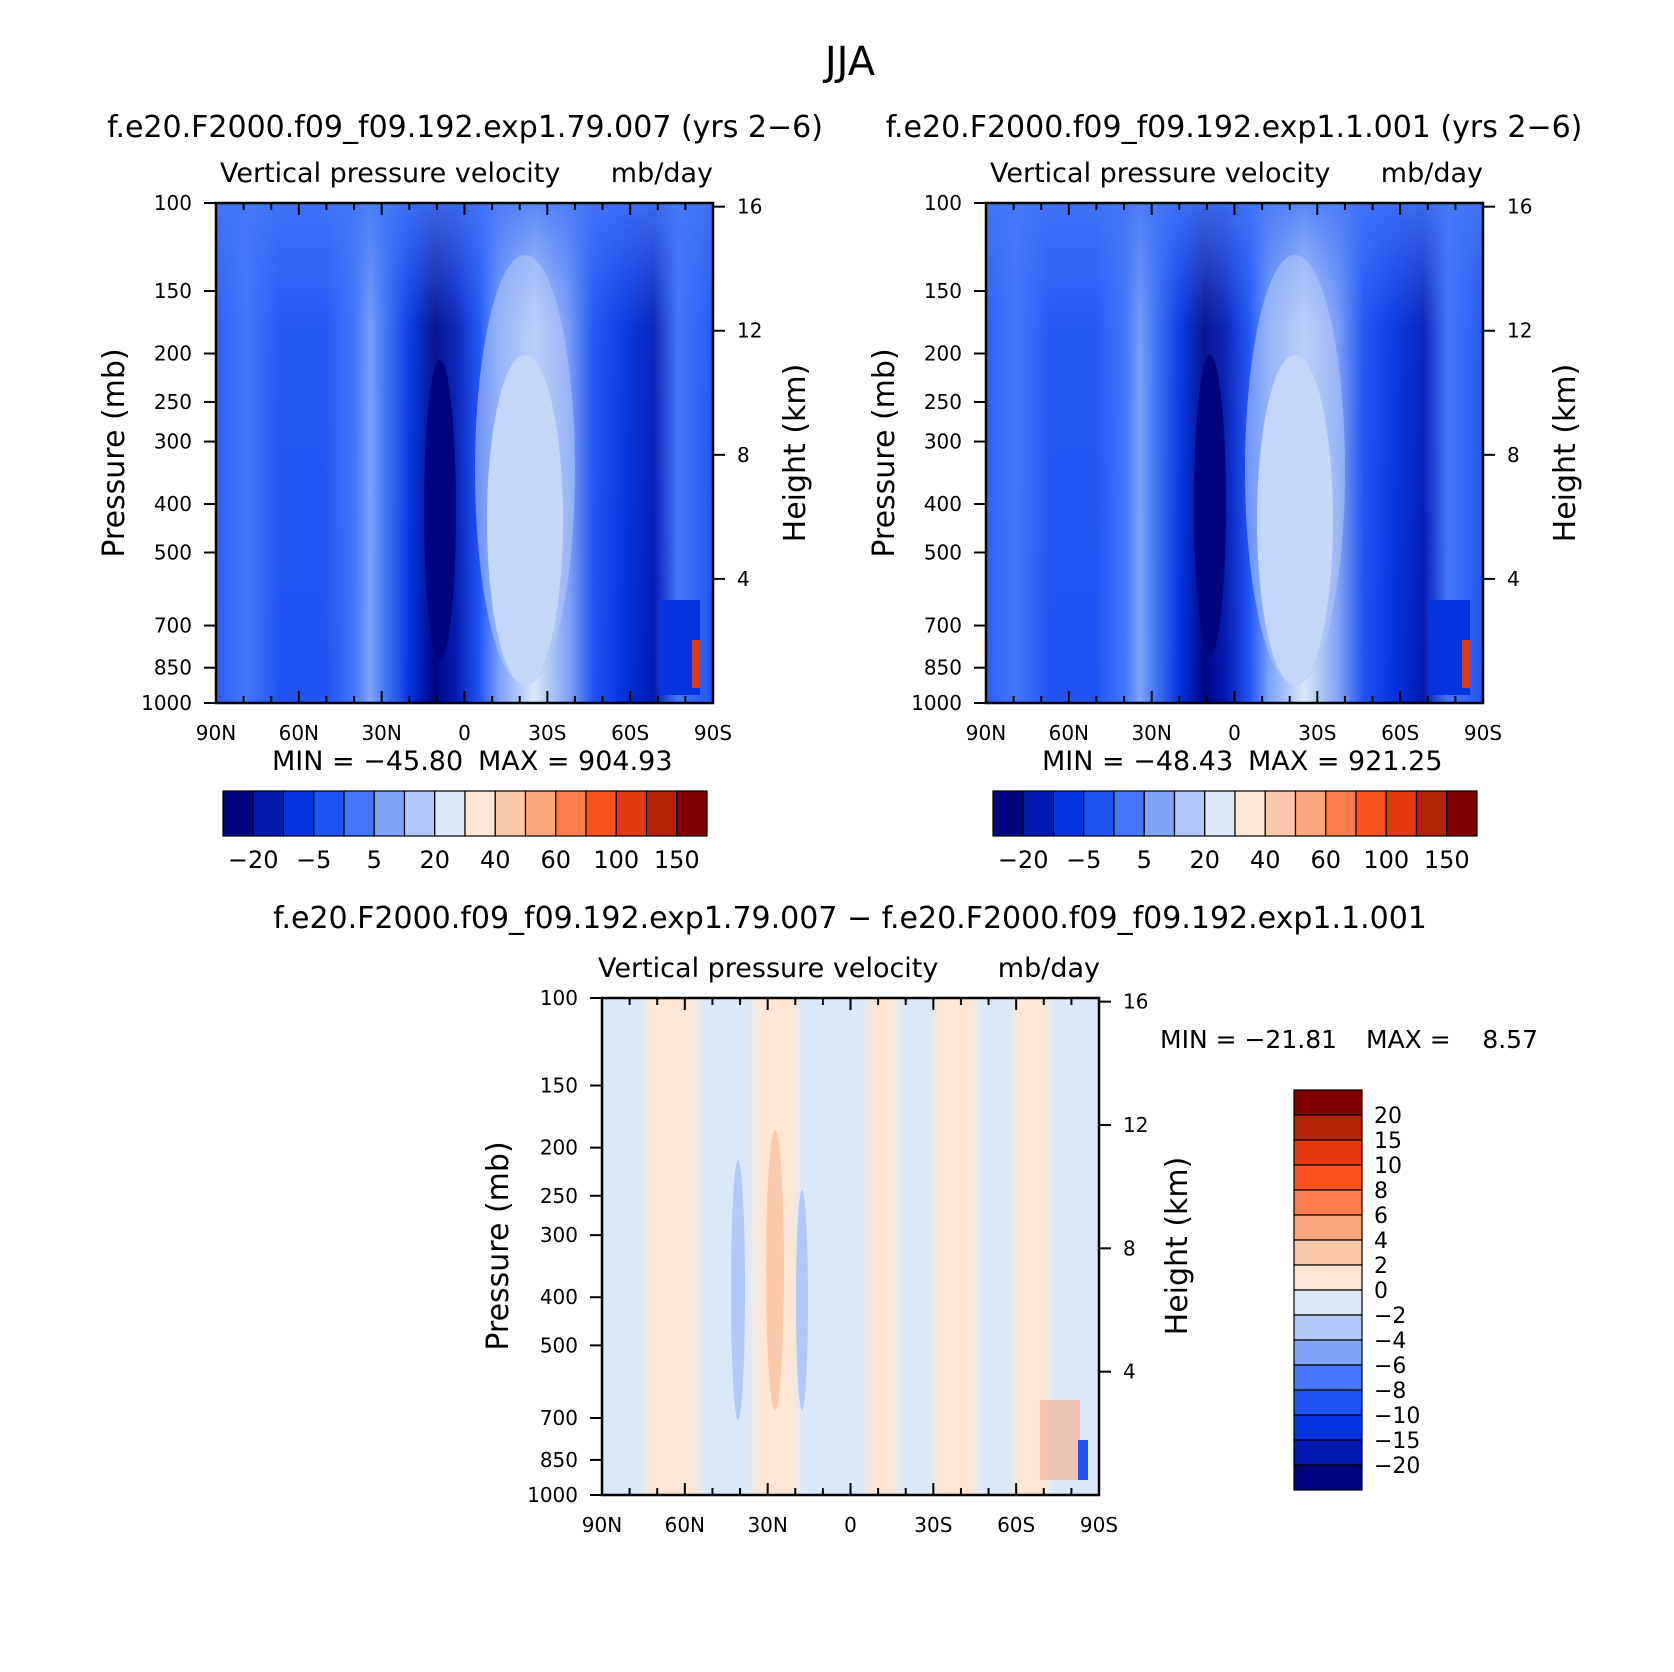 This screenshot has height=1672, width=1674. I want to click on colorbar-label: 5, so click(374, 860).